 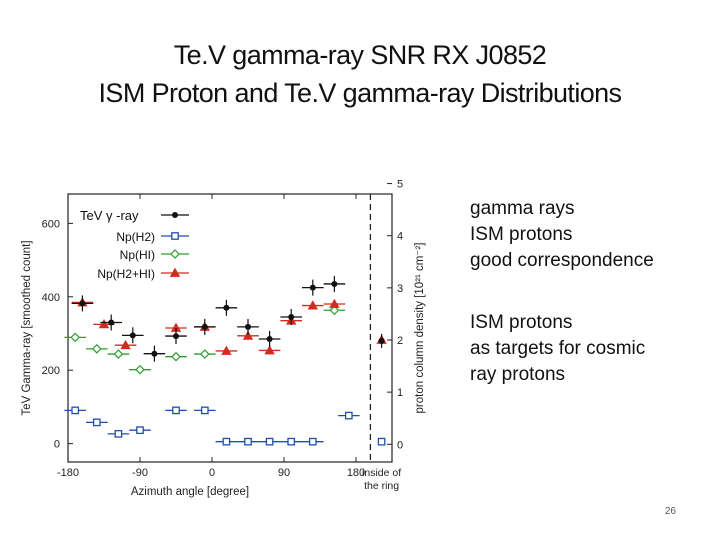 What do you see at coordinates (175, 215) in the screenshot?
I see `legend-marker-gamma` at bounding box center [175, 215].